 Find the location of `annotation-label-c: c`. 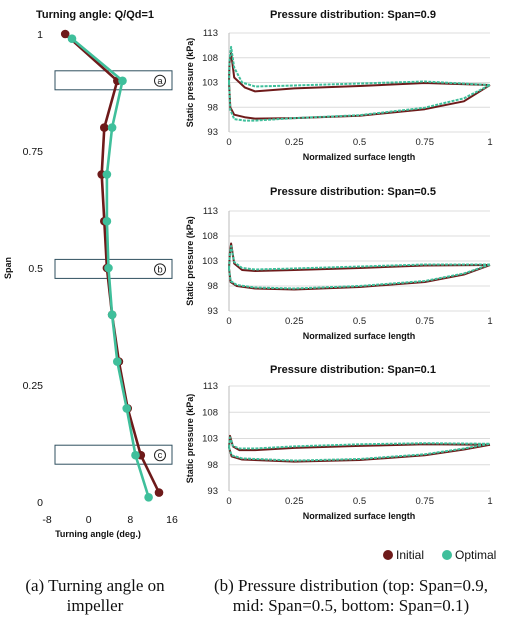

annotation-label-c: c is located at coordinates (160, 455).